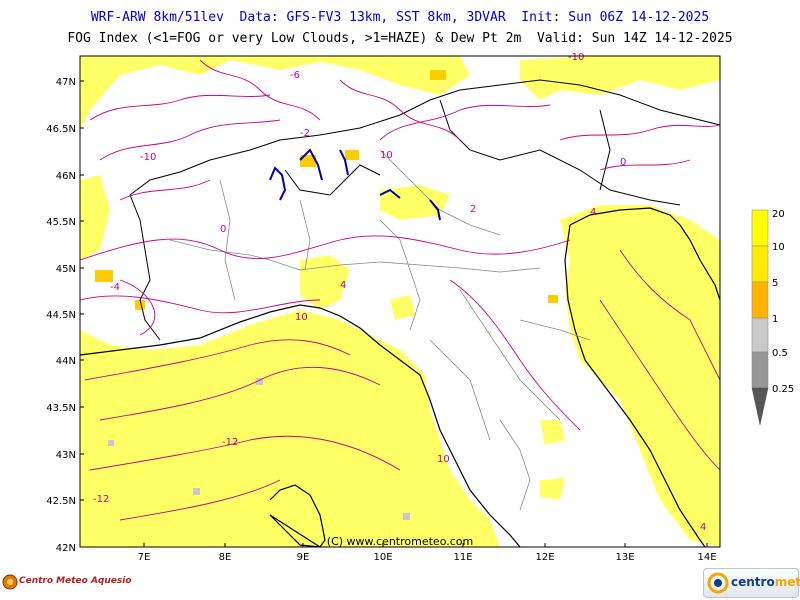 This screenshot has width=800, height=600. Describe the element at coordinates (760, 406) in the screenshot. I see `legend-arrow-low` at that location.